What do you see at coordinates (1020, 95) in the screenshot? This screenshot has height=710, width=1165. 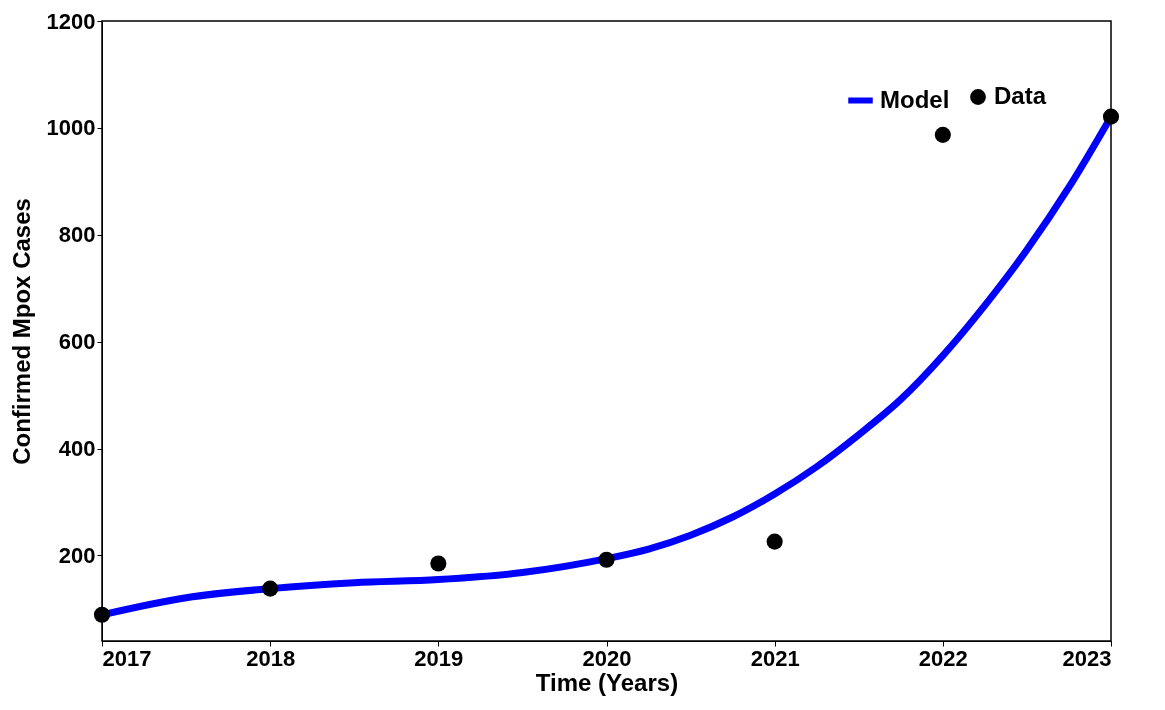 I see `legend-label: Data` at bounding box center [1020, 95].